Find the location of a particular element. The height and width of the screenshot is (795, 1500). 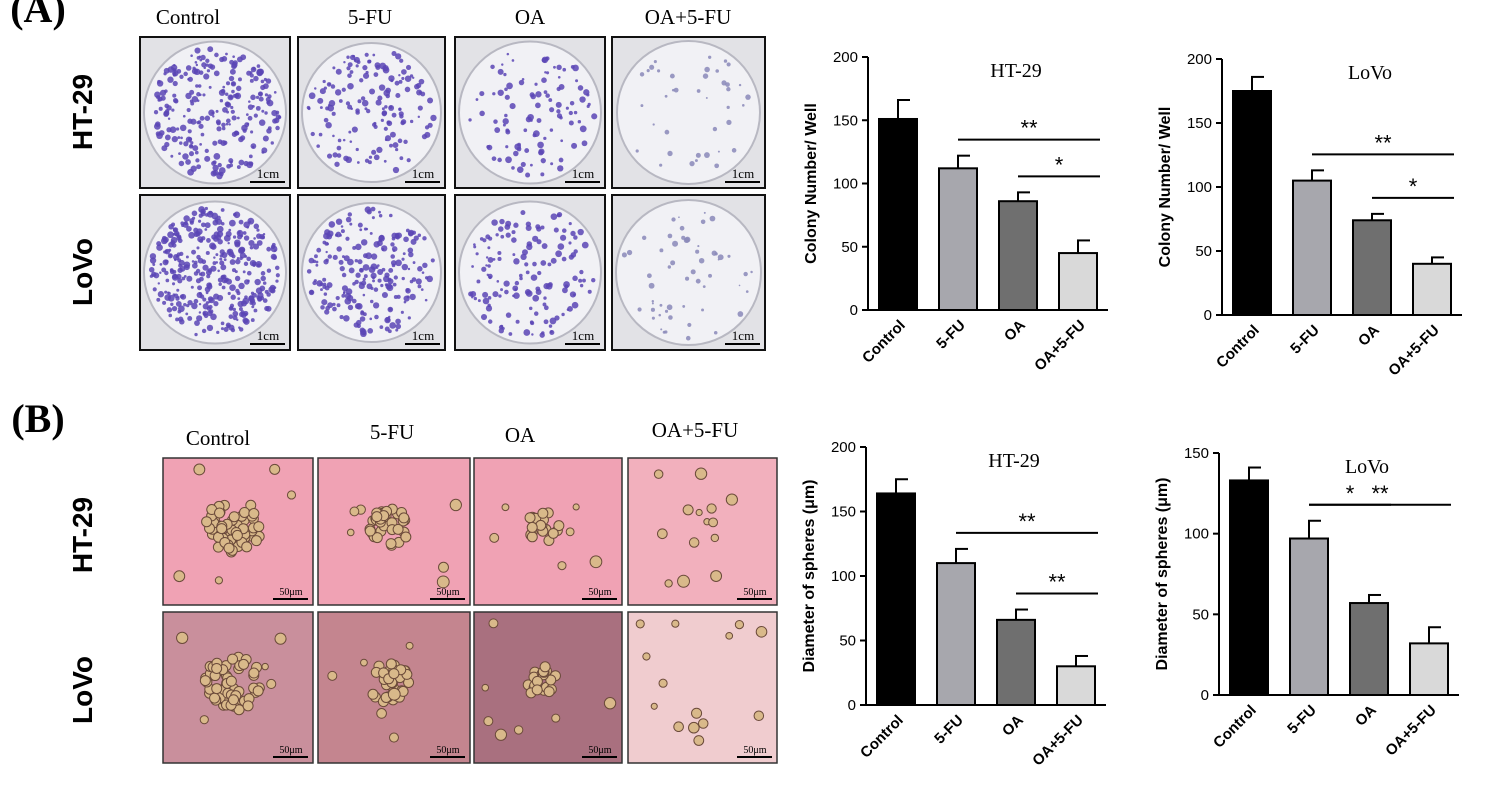

bar is located at coordinates (1309, 616).